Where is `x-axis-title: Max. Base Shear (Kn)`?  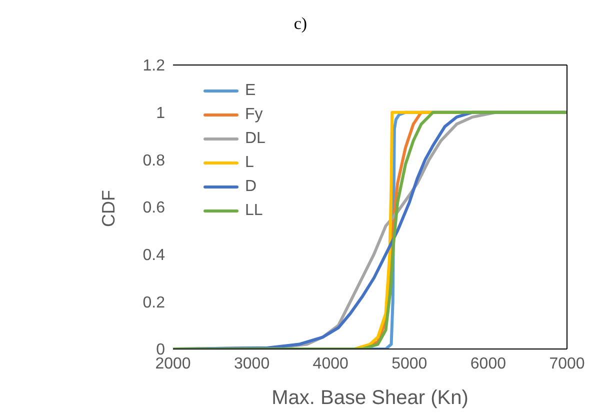 x-axis-title: Max. Base Shear (Kn) is located at coordinates (370, 398).